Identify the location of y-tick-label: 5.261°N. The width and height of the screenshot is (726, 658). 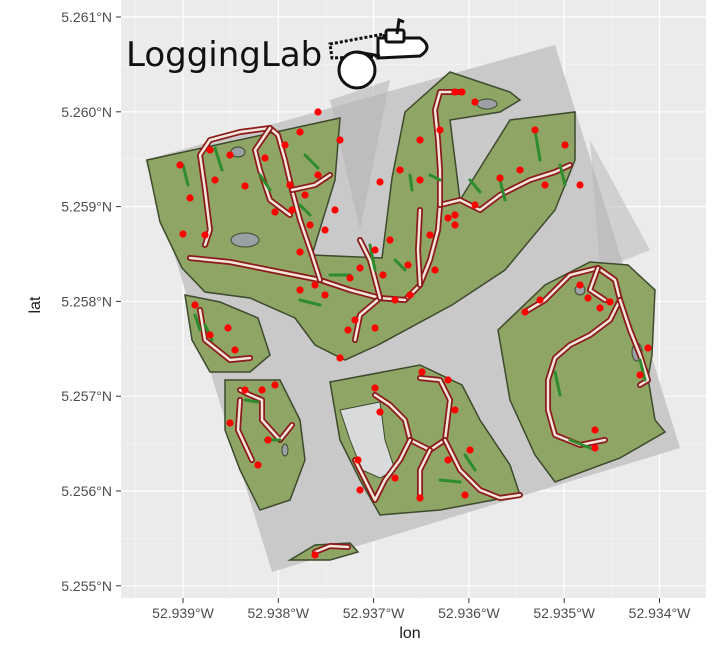
(86, 17).